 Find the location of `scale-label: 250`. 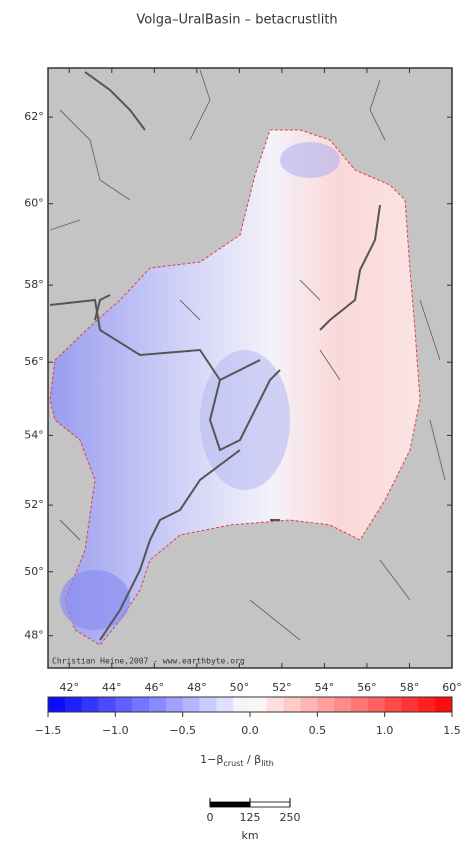

scale-label: 250 is located at coordinates (290, 817).